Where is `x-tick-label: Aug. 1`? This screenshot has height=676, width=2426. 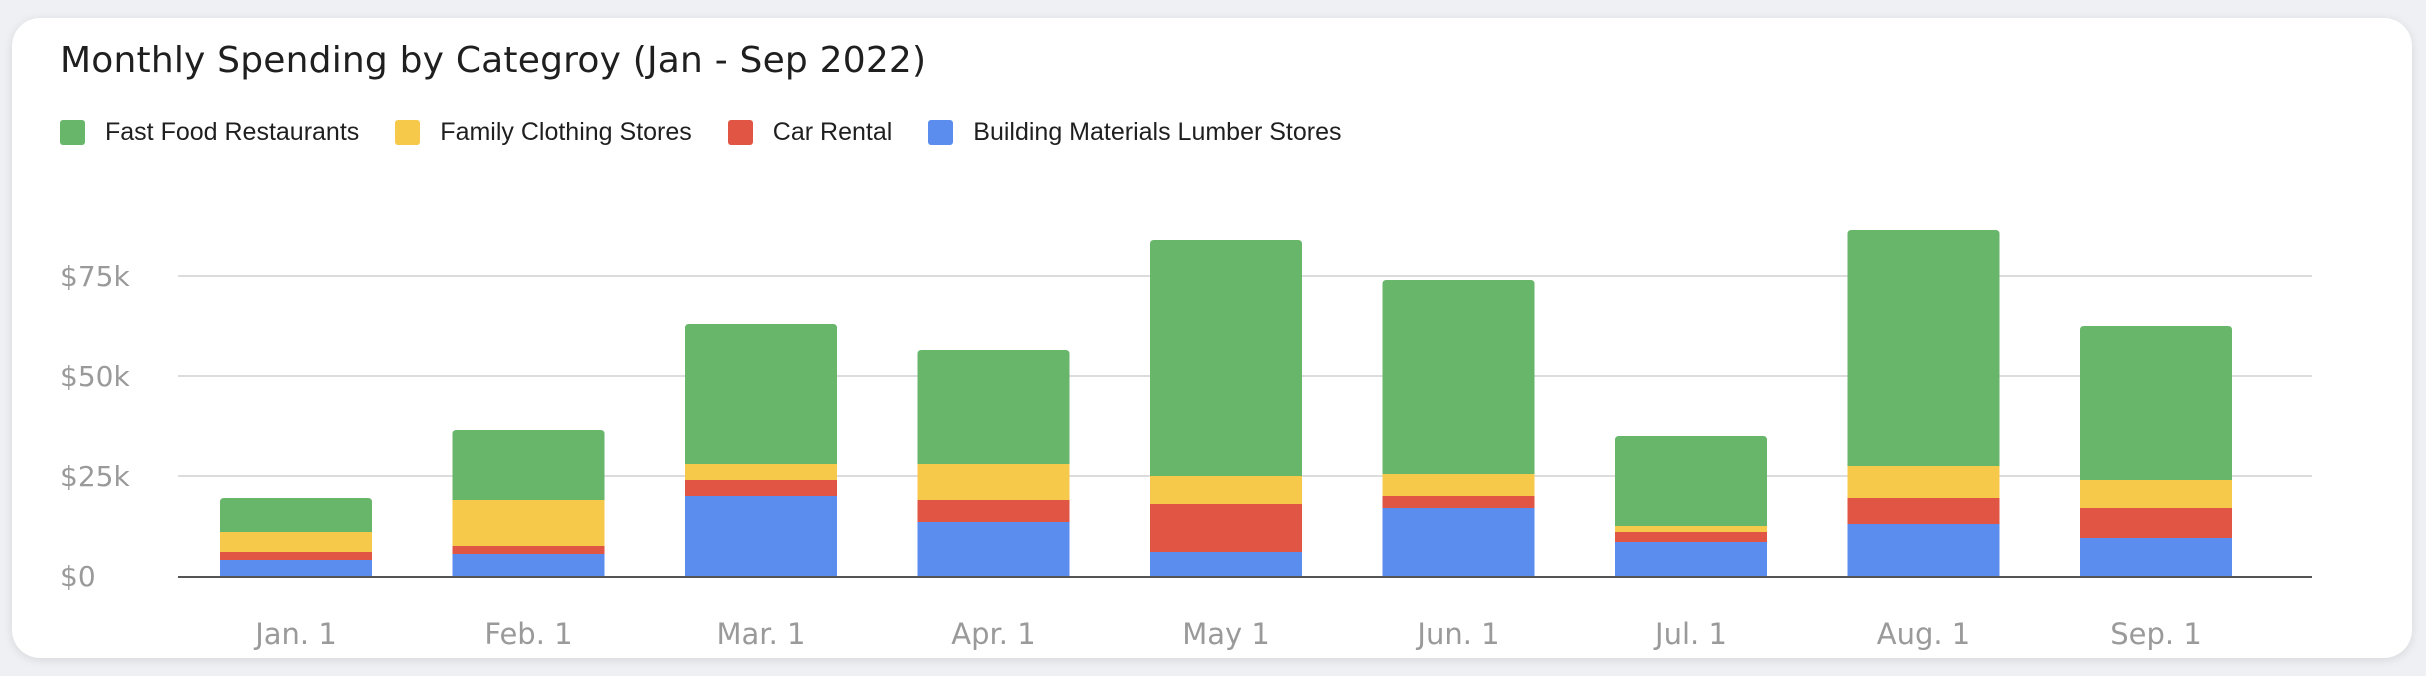
x-tick-label: Aug. 1 is located at coordinates (1924, 634).